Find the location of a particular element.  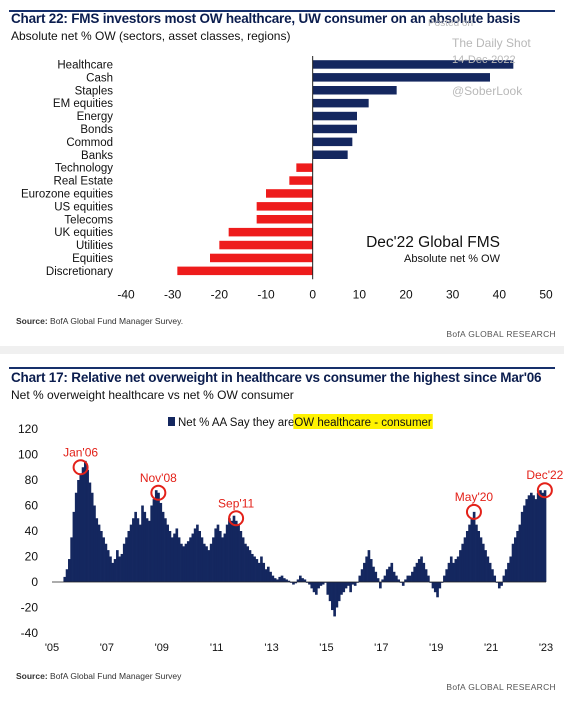

bar-discretionary is located at coordinates (245, 271).